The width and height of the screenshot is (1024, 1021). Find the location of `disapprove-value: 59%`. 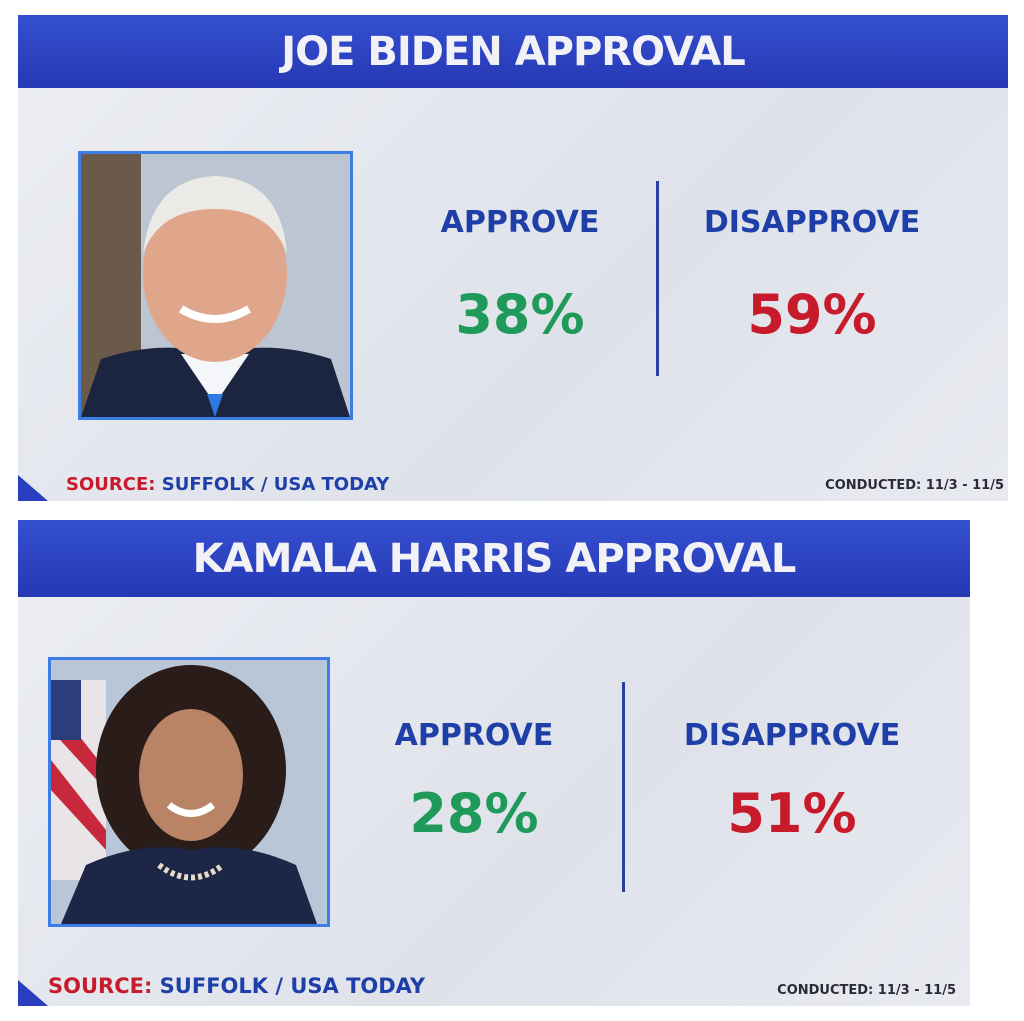

disapprove-value: 59% is located at coordinates (812, 314).